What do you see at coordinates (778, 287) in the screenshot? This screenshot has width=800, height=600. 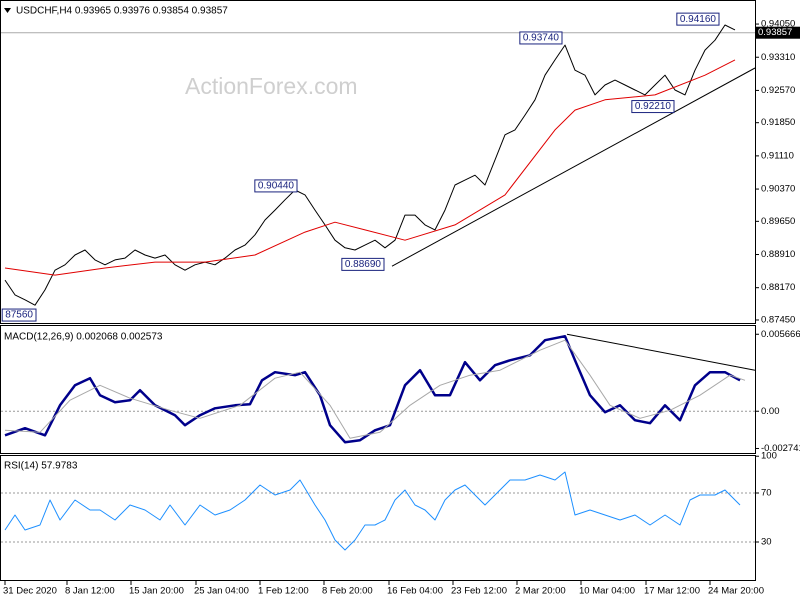 I see `y-tick-label: 0.88170` at bounding box center [778, 287].